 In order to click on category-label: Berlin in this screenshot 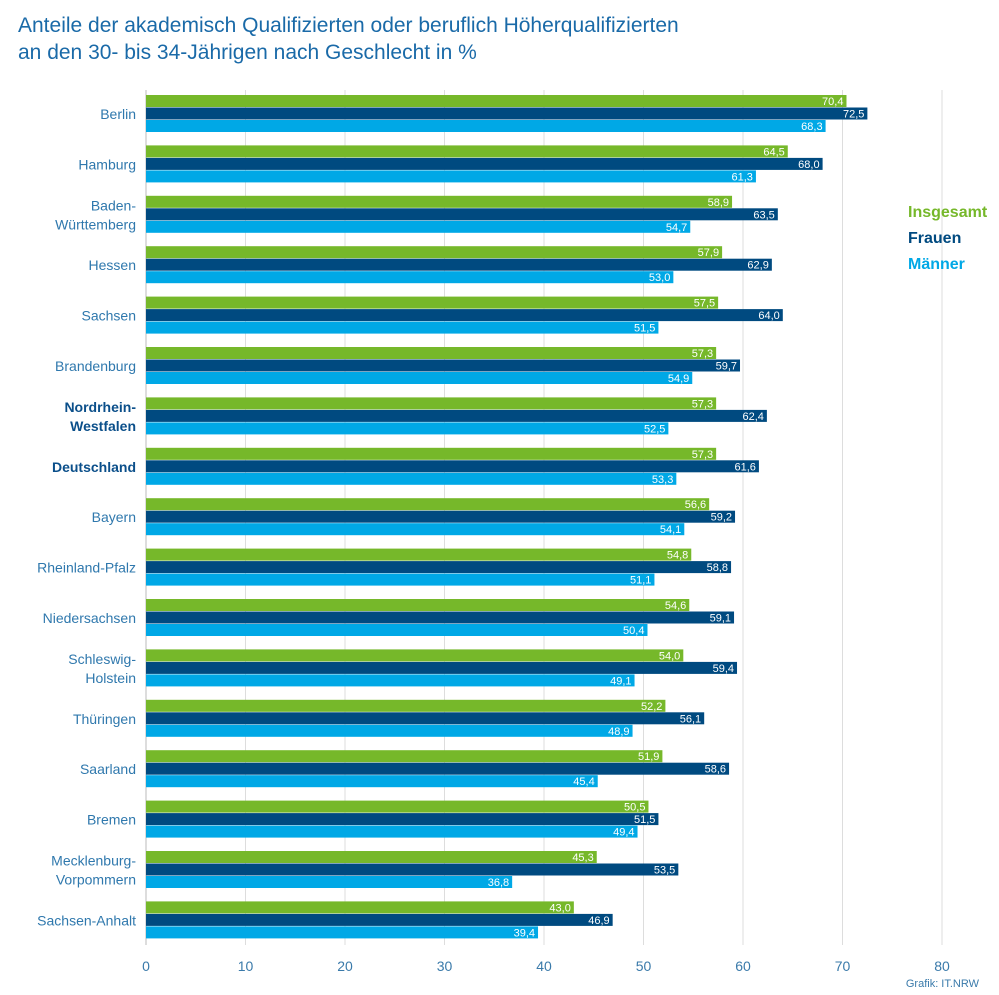, I will do `click(118, 114)`.